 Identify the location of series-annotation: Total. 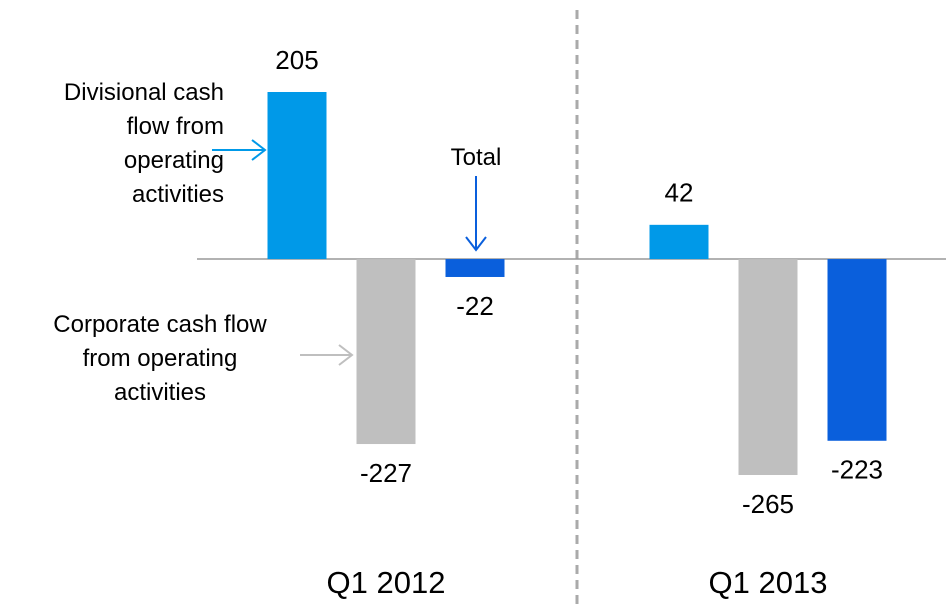
(476, 157).